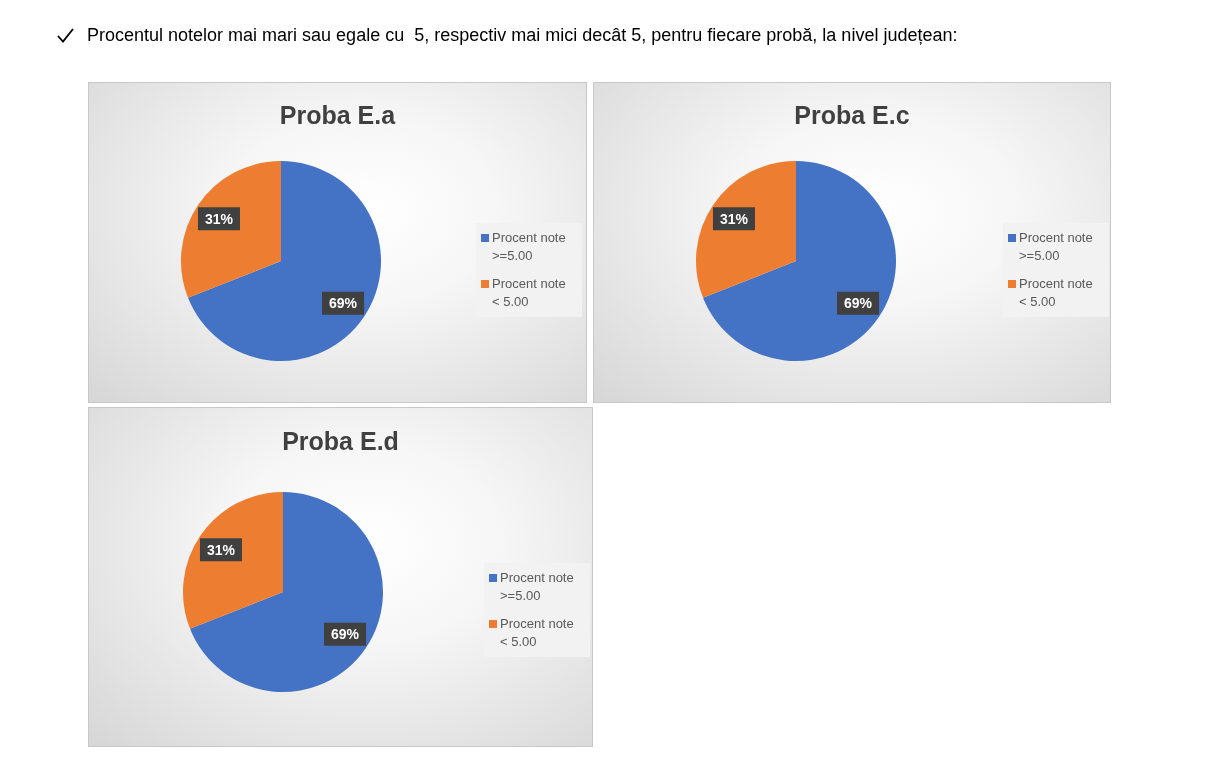 The image size is (1222, 763). Describe the element at coordinates (522, 35) in the screenshot. I see `text: Procentul notelor mai mari sau egale cu 5, respectiv mai mici decât 5, pentru fiecare probă, la nivel județean:` at that location.